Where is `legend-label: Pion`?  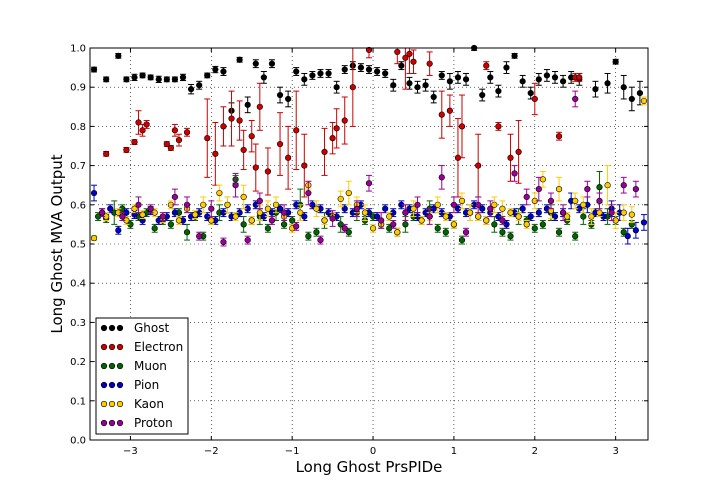 legend-label: Pion is located at coordinates (146, 385).